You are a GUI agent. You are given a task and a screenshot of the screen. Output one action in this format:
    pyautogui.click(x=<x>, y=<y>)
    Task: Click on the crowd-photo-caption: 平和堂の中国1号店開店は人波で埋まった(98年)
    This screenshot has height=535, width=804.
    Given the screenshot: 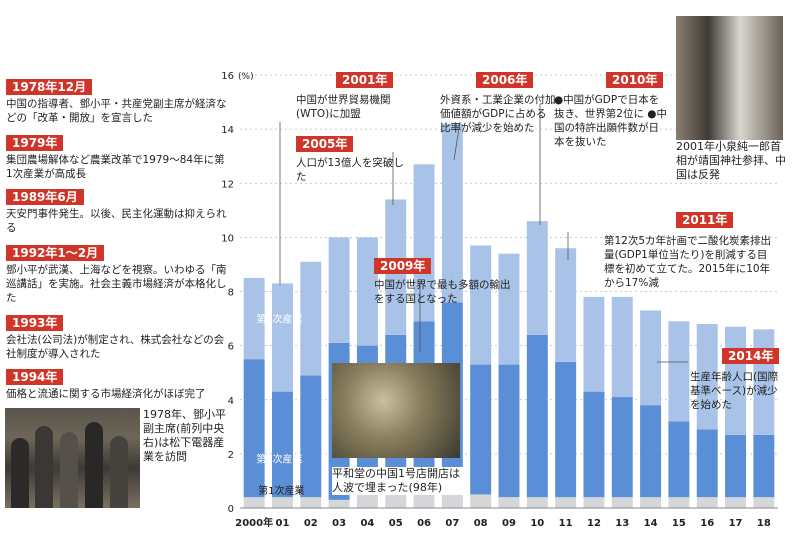 What is the action you would take?
    pyautogui.click(x=399, y=481)
    